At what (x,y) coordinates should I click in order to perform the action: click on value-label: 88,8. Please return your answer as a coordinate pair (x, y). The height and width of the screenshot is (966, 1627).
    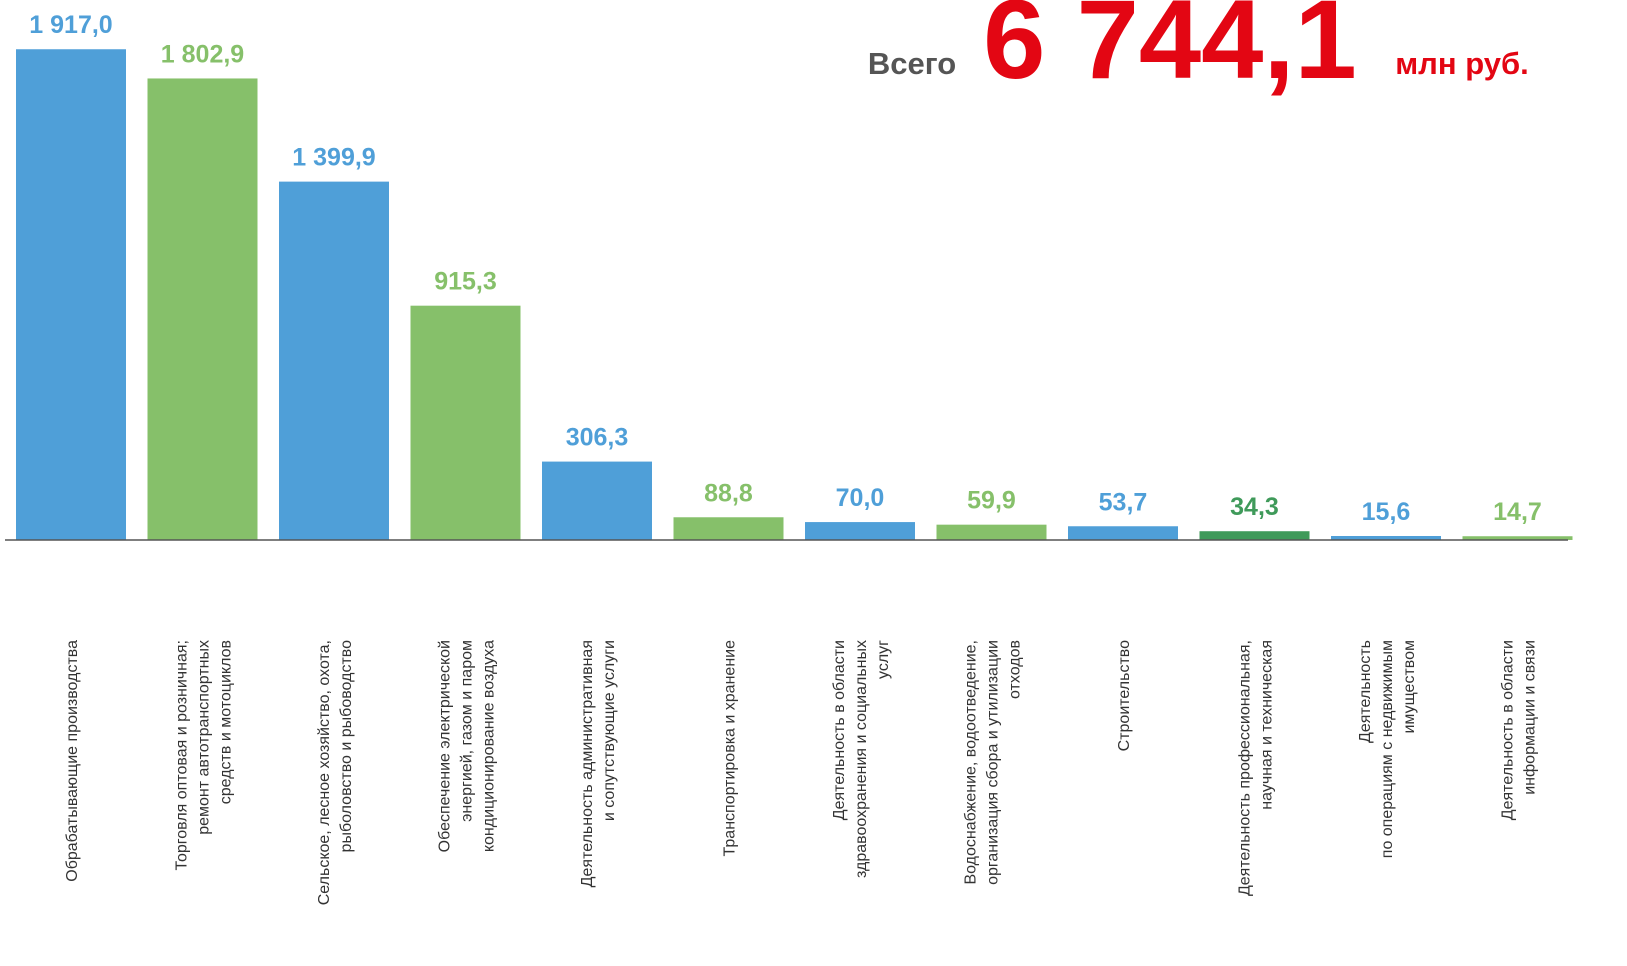
    Looking at the image, I should click on (728, 493).